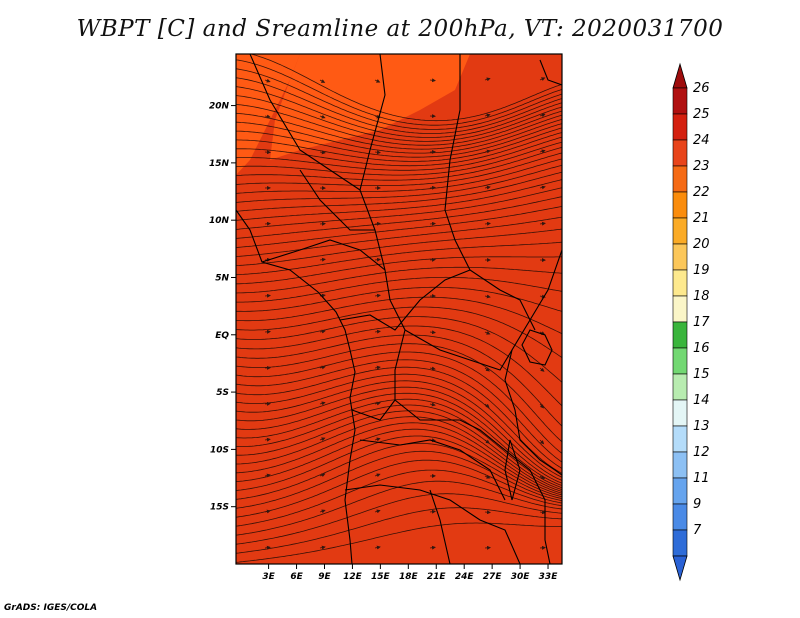 The image size is (800, 618). I want to click on lat-tick-label: 5S, so click(222, 393).